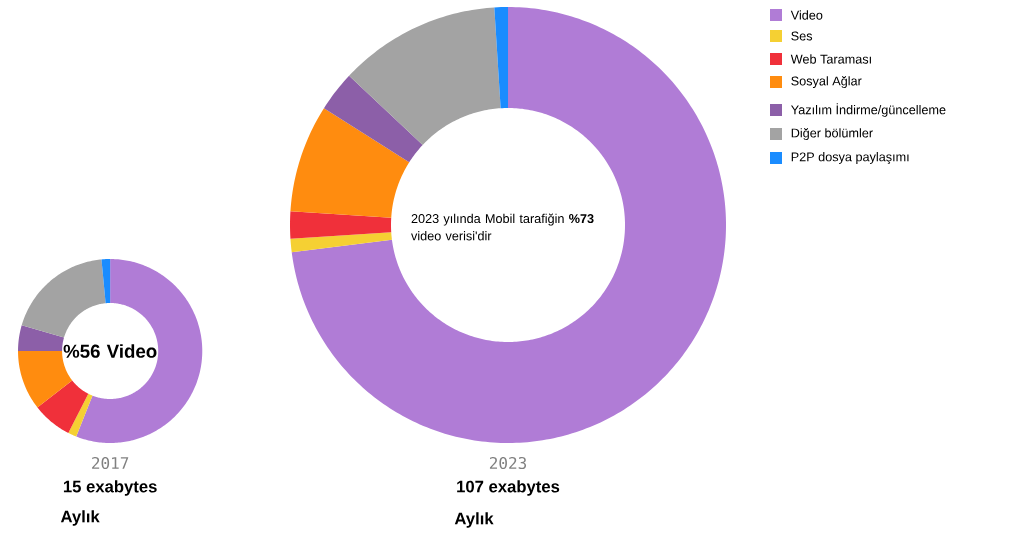 The width and height of the screenshot is (1014, 536). I want to click on text: %56 Video, so click(110, 351).